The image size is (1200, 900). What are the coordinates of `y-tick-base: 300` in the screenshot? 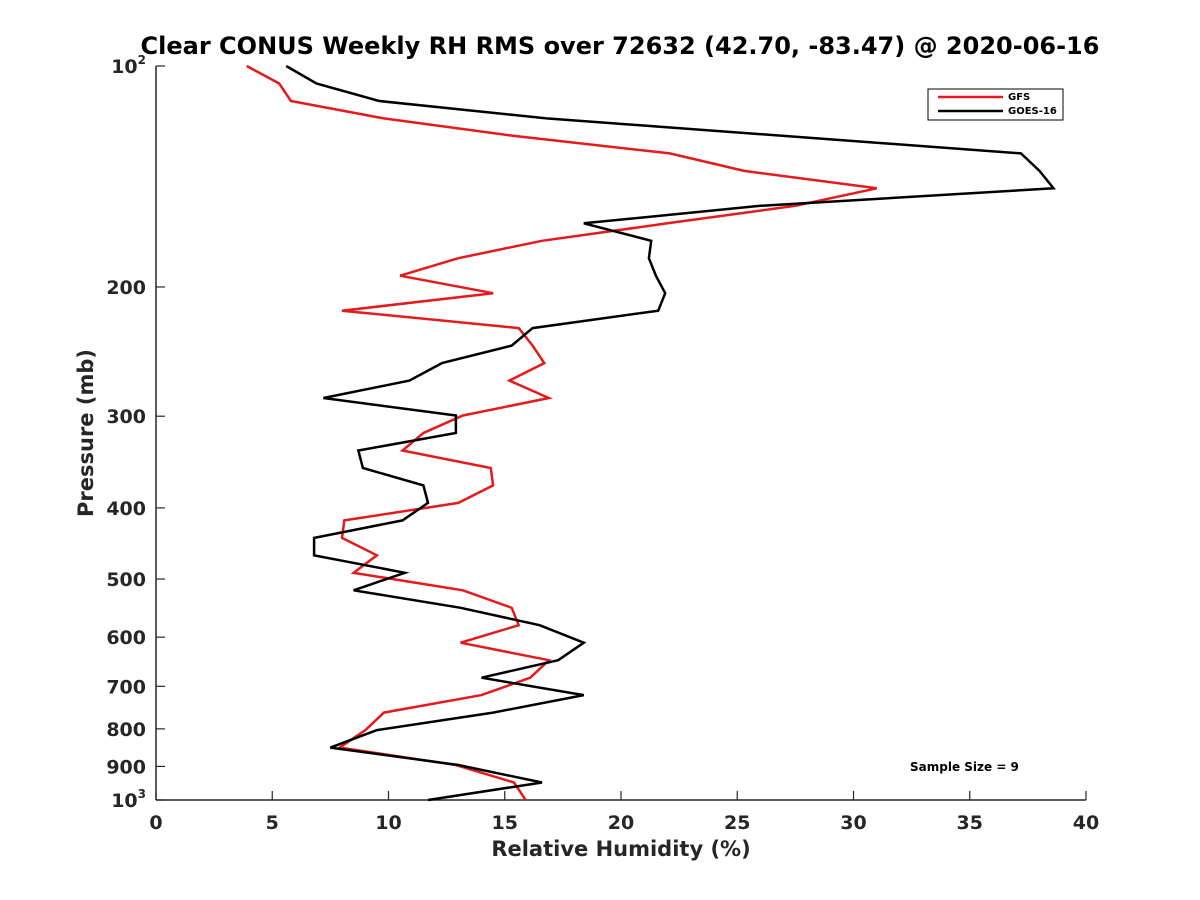 It's located at (126, 417).